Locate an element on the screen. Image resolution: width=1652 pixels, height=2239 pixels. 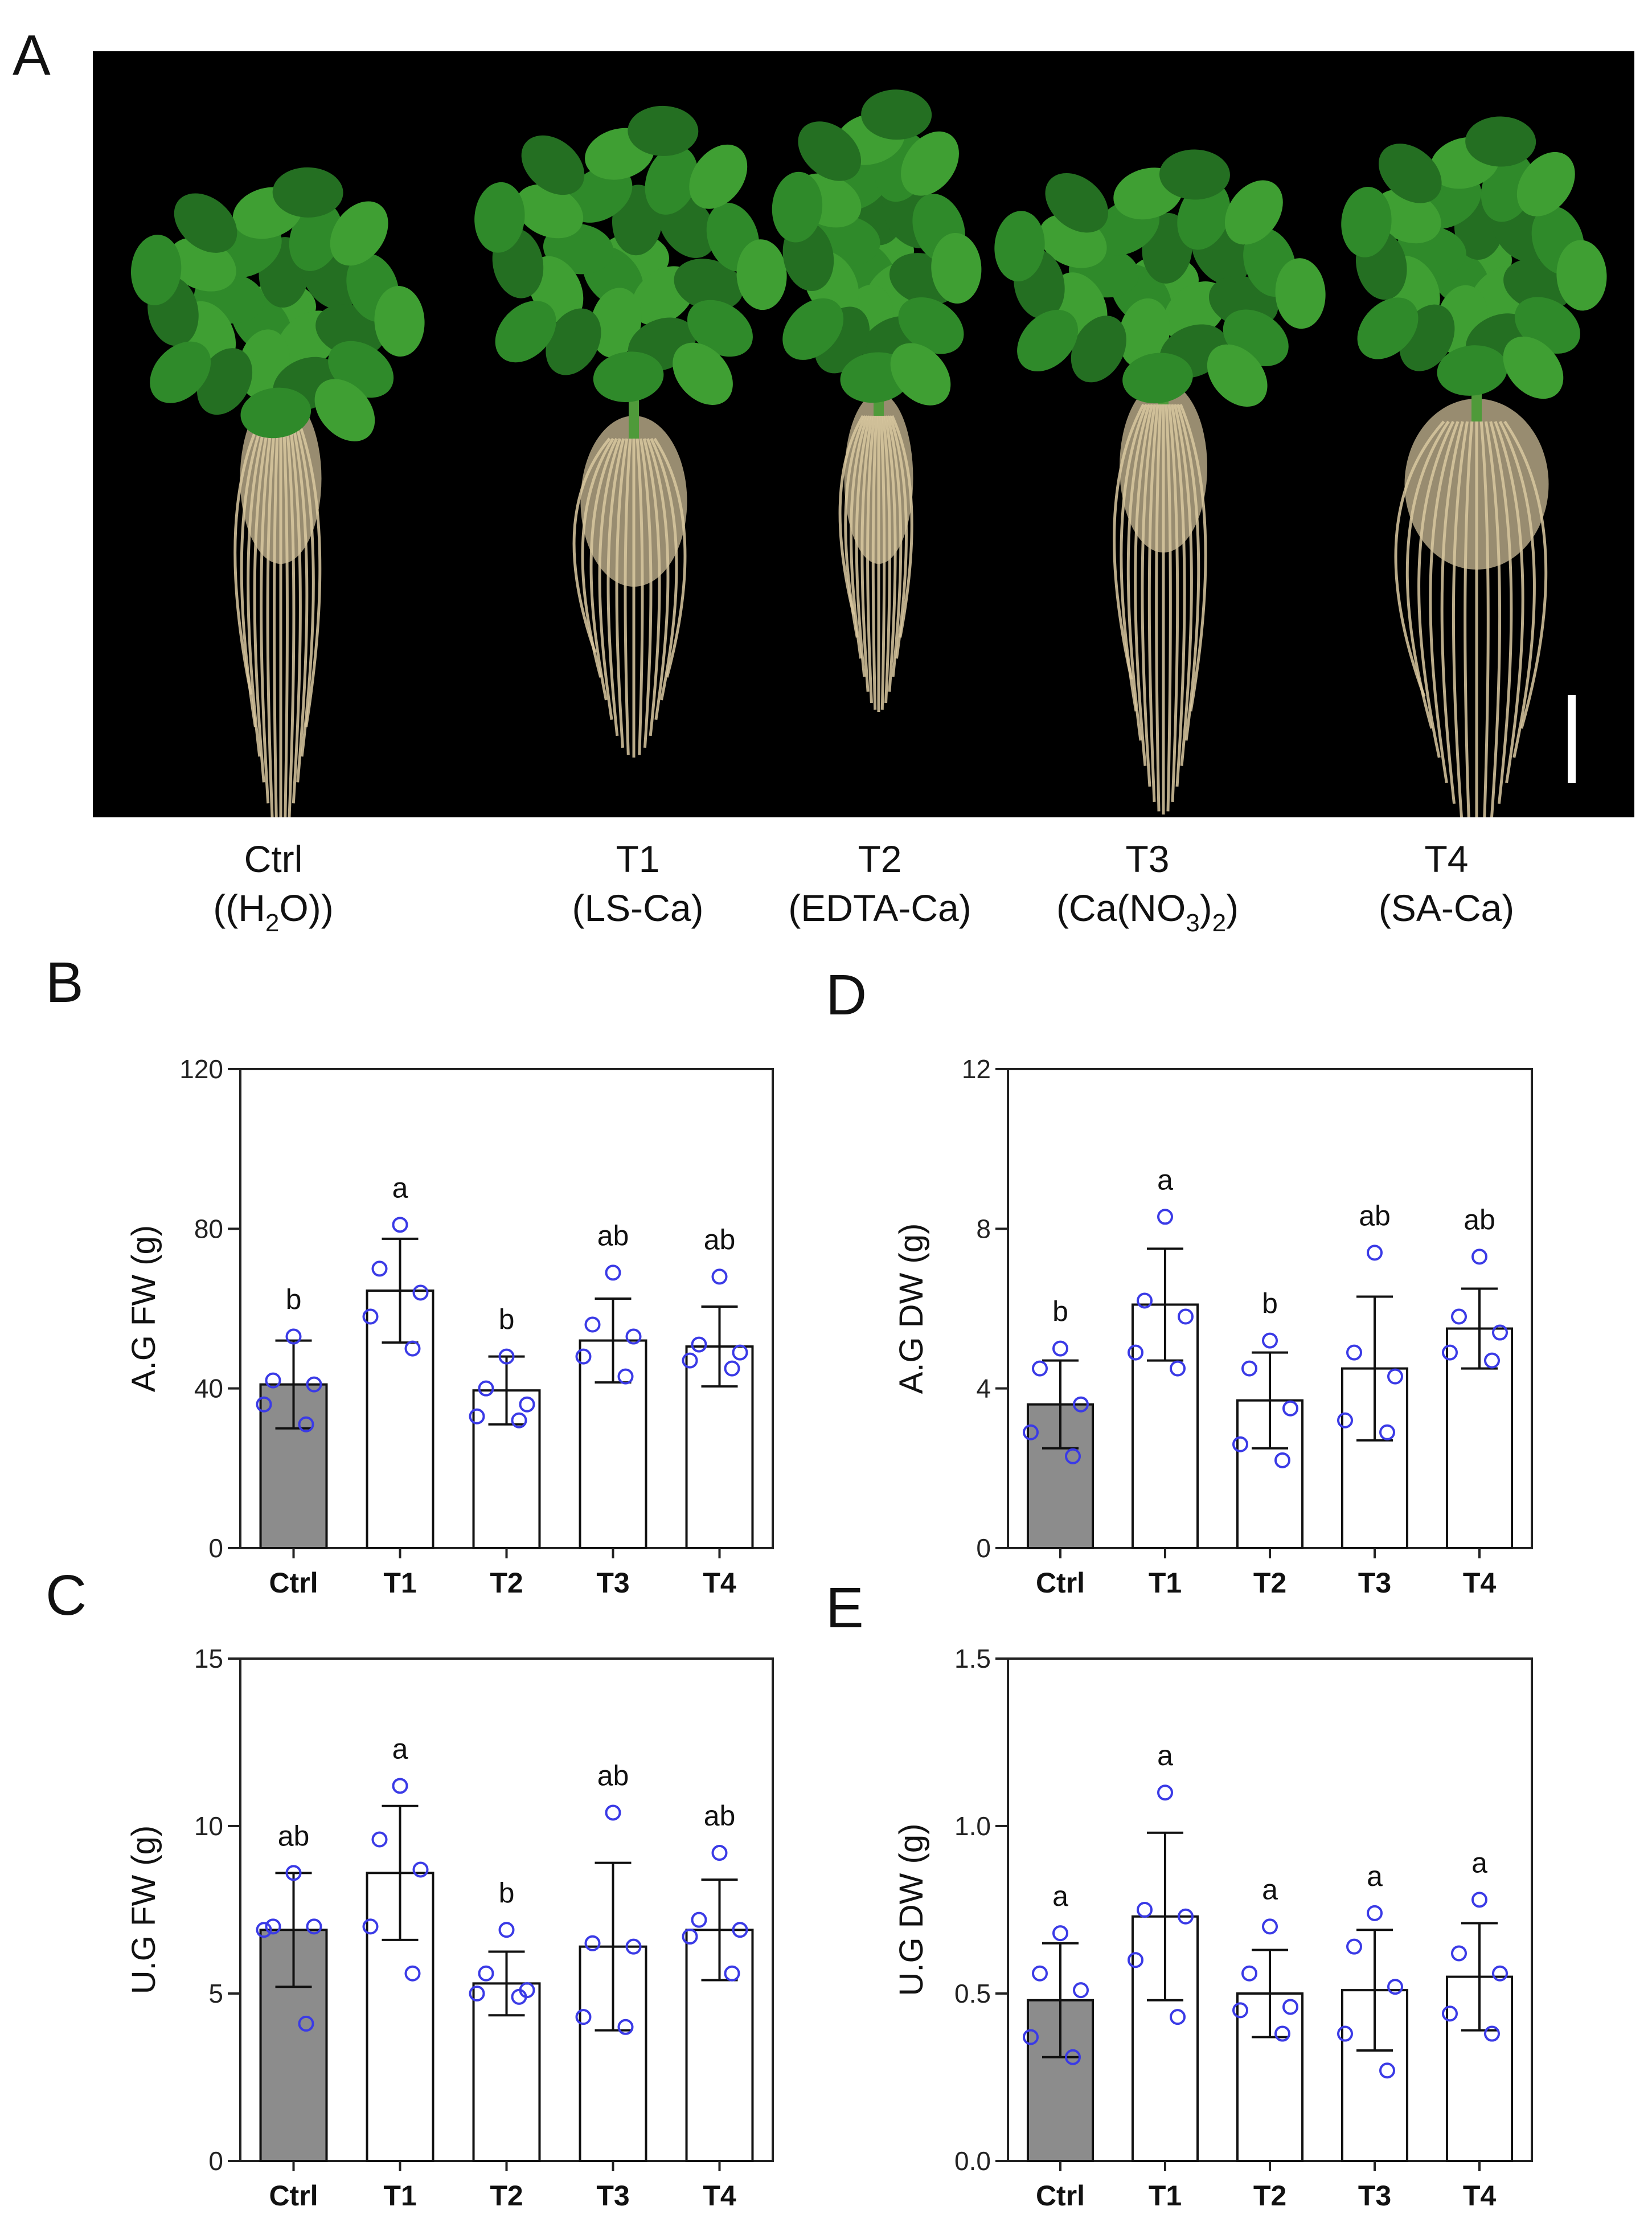
chart-panel-d: 0 4 8 12 A.G DW (g) b Ctrl a T1 b T2 ab T3 ab T4 is located at coordinates (1213, 1326).